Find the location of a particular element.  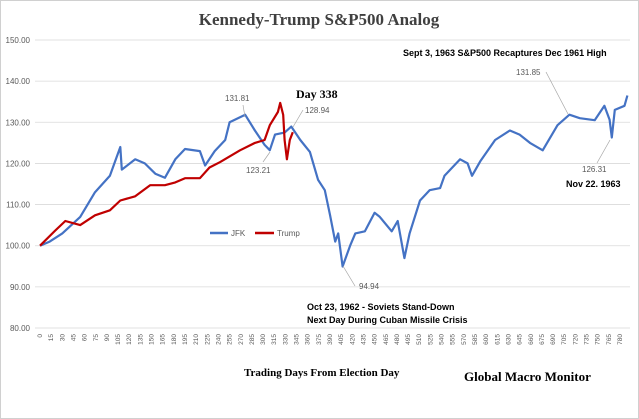

x-tick-label: 360 is located at coordinates (308, 339).